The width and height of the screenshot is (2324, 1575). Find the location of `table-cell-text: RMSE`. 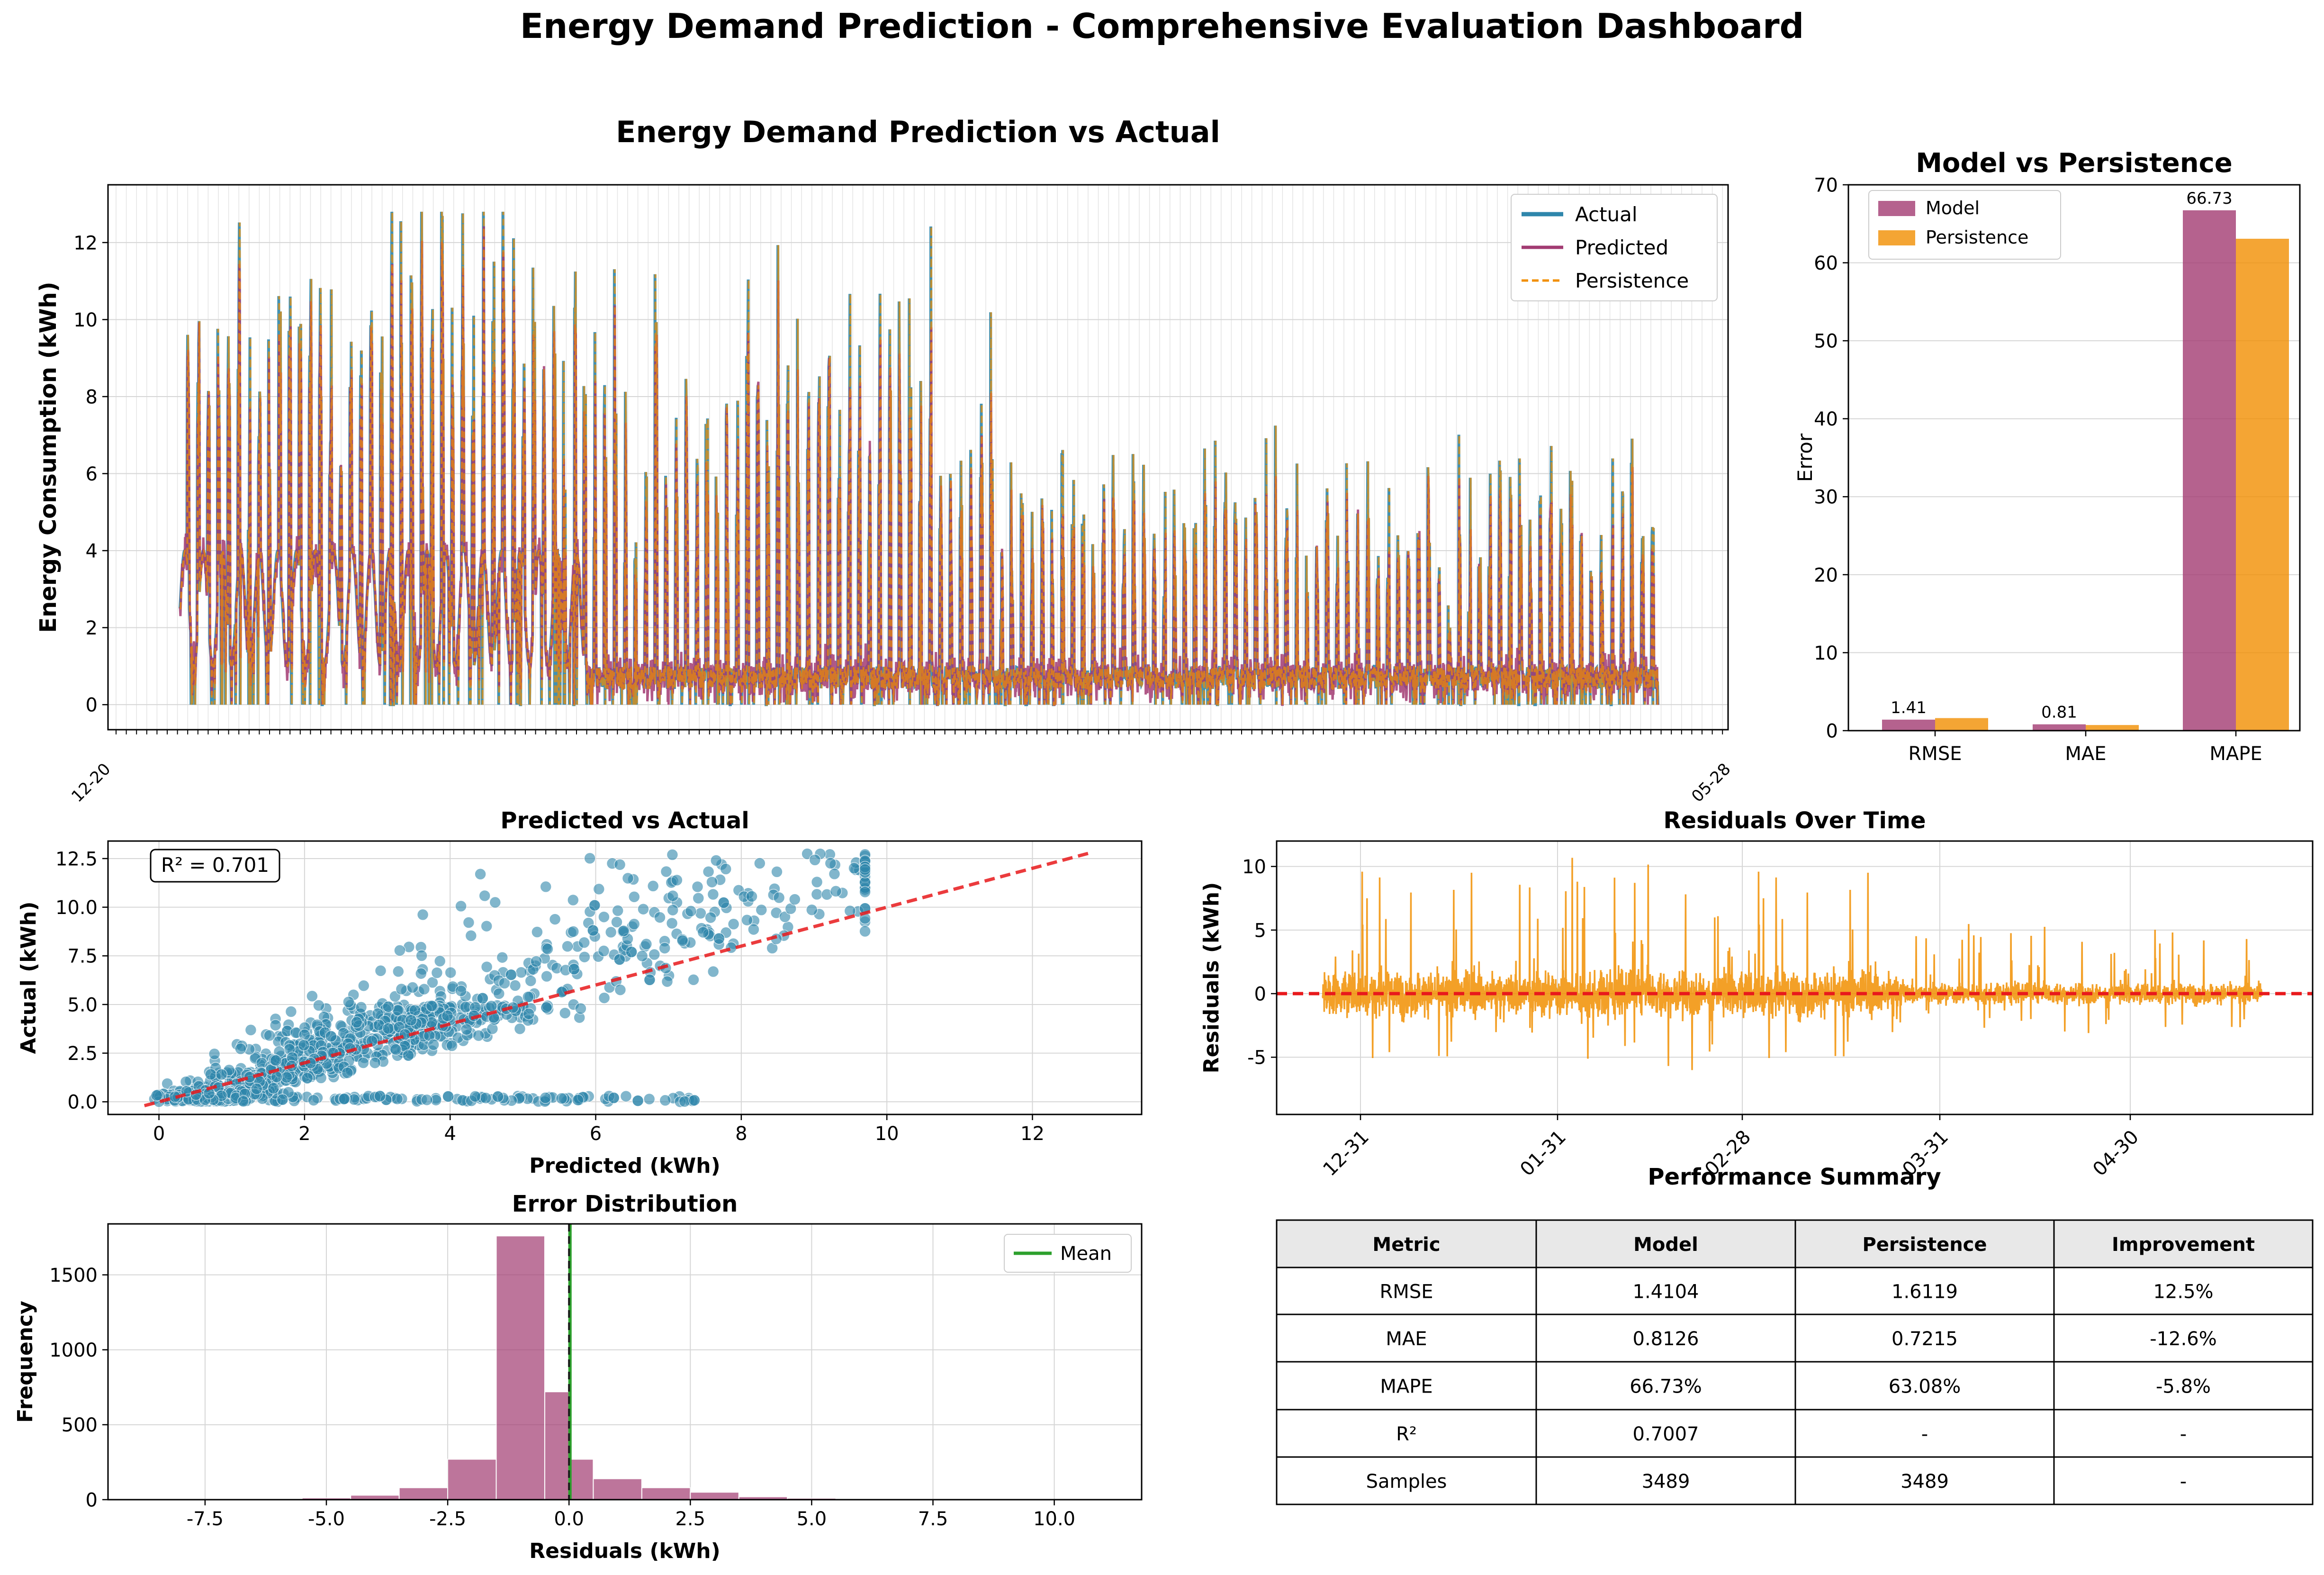

table-cell-text: RMSE is located at coordinates (1406, 1292).